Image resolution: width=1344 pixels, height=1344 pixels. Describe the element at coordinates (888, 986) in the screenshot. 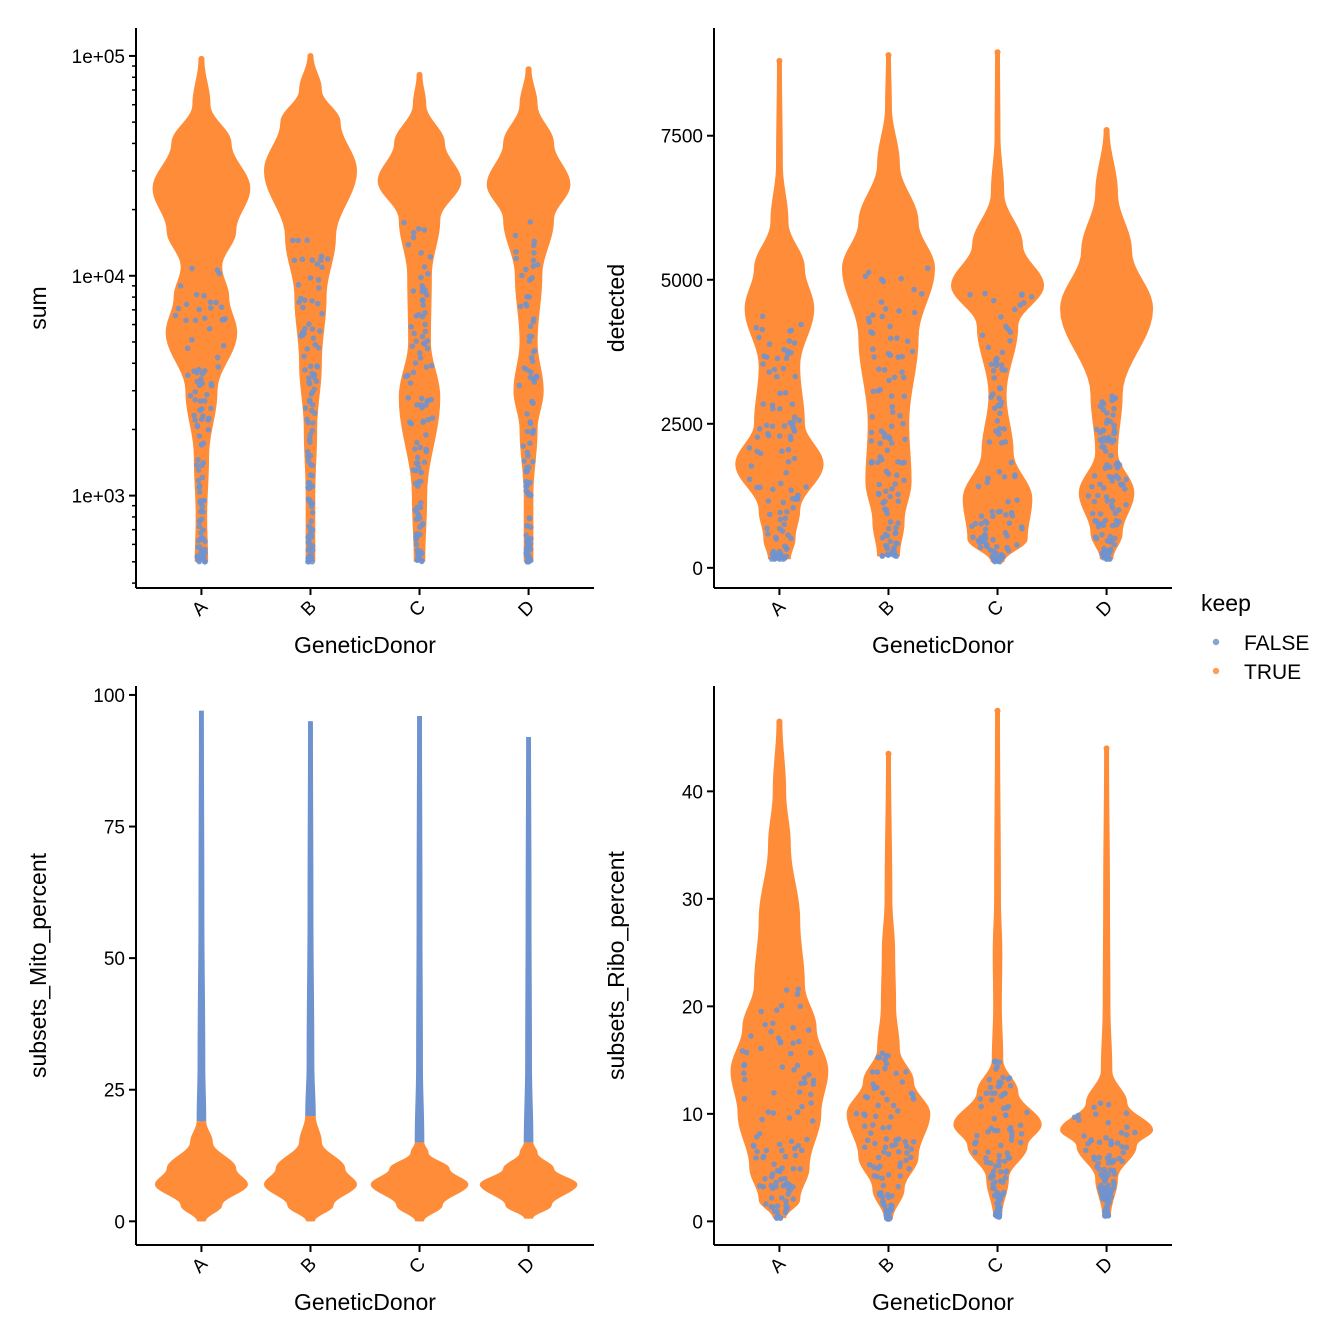

I see `violin-B` at that location.